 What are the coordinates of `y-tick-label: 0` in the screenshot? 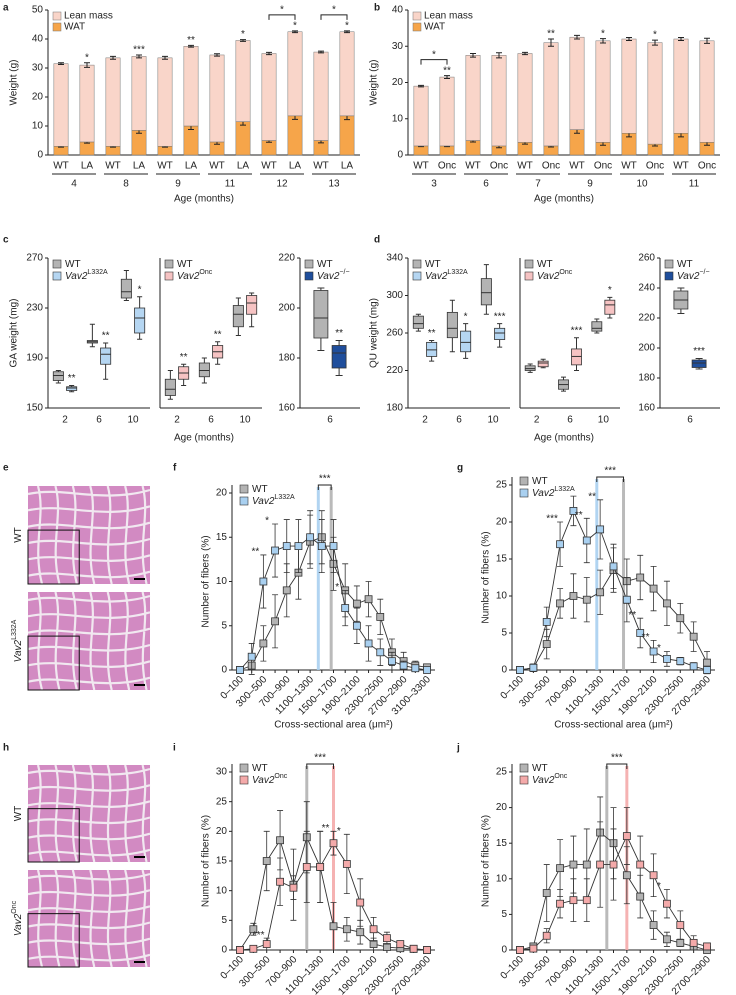 It's located at (400, 155).